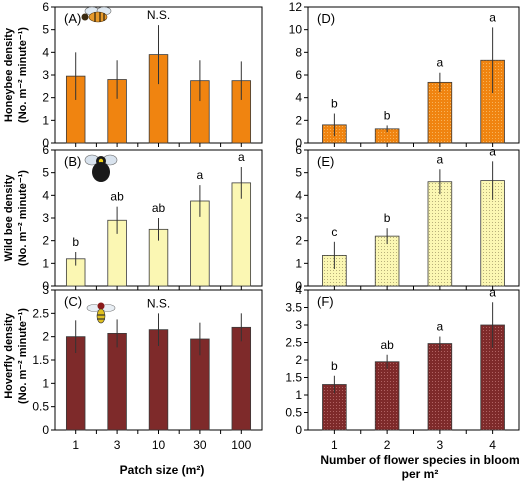 Image resolution: width=527 pixels, height=483 pixels. What do you see at coordinates (334, 232) in the screenshot?
I see `significance-label: c` at bounding box center [334, 232].